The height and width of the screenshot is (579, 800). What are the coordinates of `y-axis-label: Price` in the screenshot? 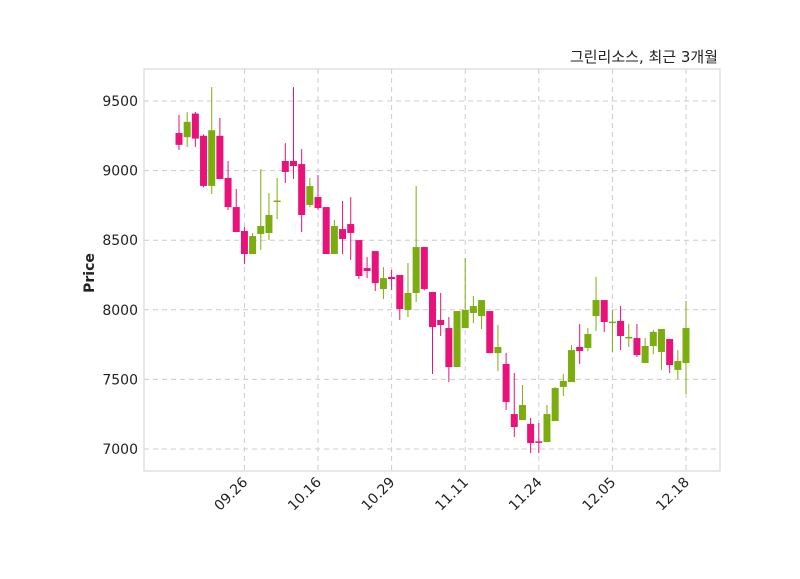 It's located at (90, 273).